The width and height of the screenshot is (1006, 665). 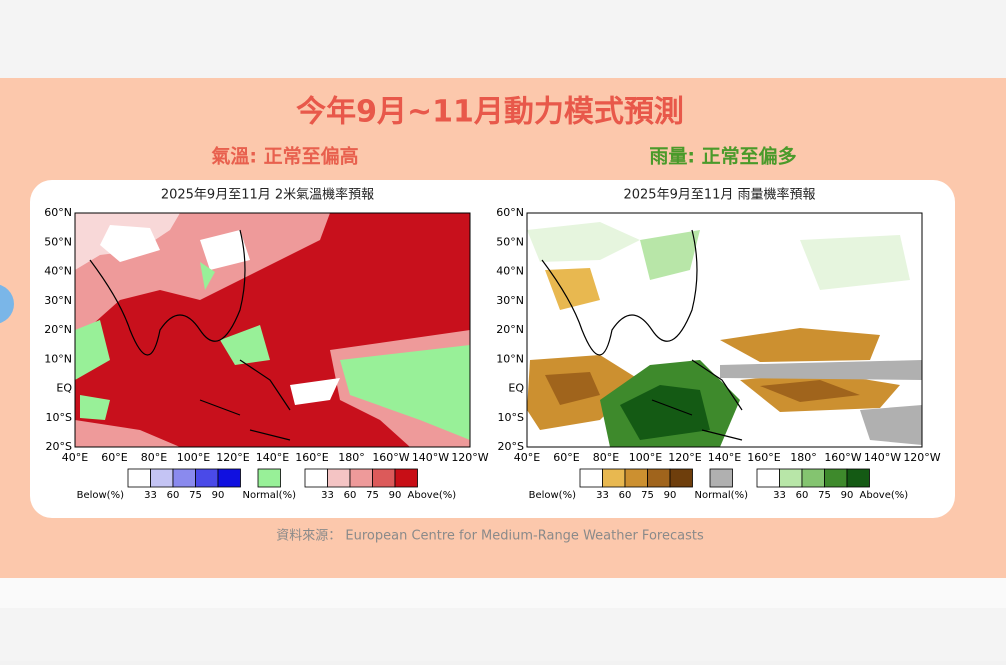 What do you see at coordinates (7, 304) in the screenshot?
I see `nav-dot` at bounding box center [7, 304].